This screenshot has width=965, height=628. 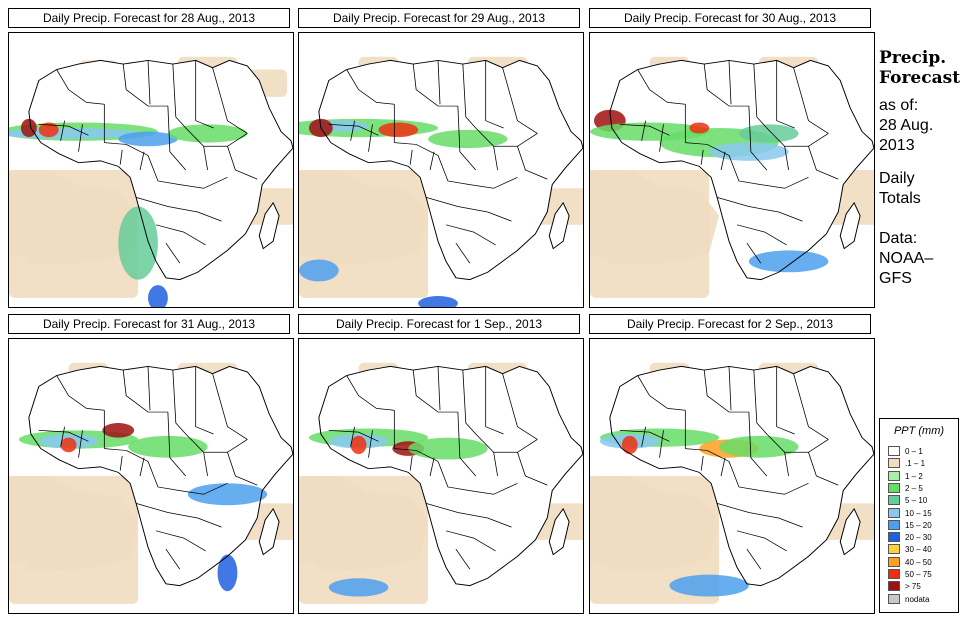 I want to click on legend-row: 1 – 2, so click(x=905, y=476).